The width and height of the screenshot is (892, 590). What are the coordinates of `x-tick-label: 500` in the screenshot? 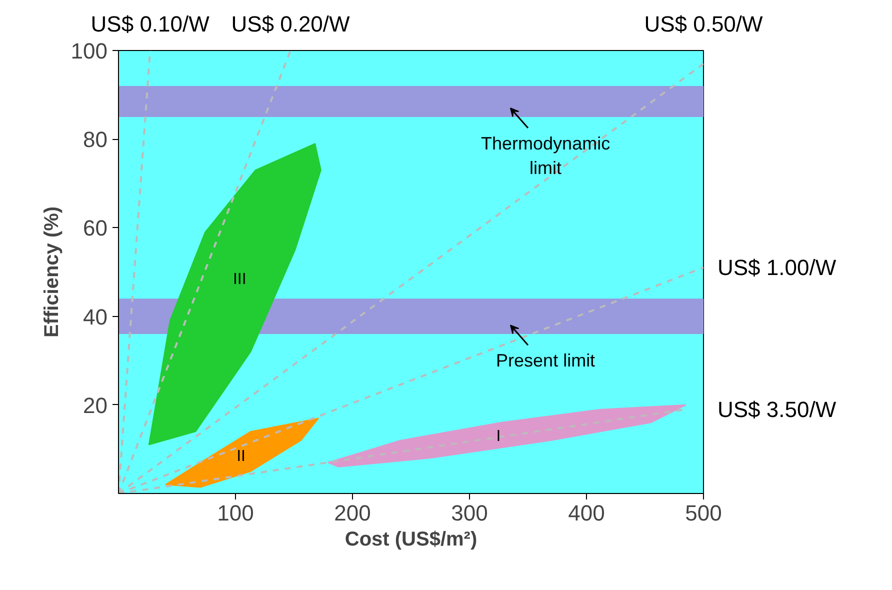 It's located at (703, 513).